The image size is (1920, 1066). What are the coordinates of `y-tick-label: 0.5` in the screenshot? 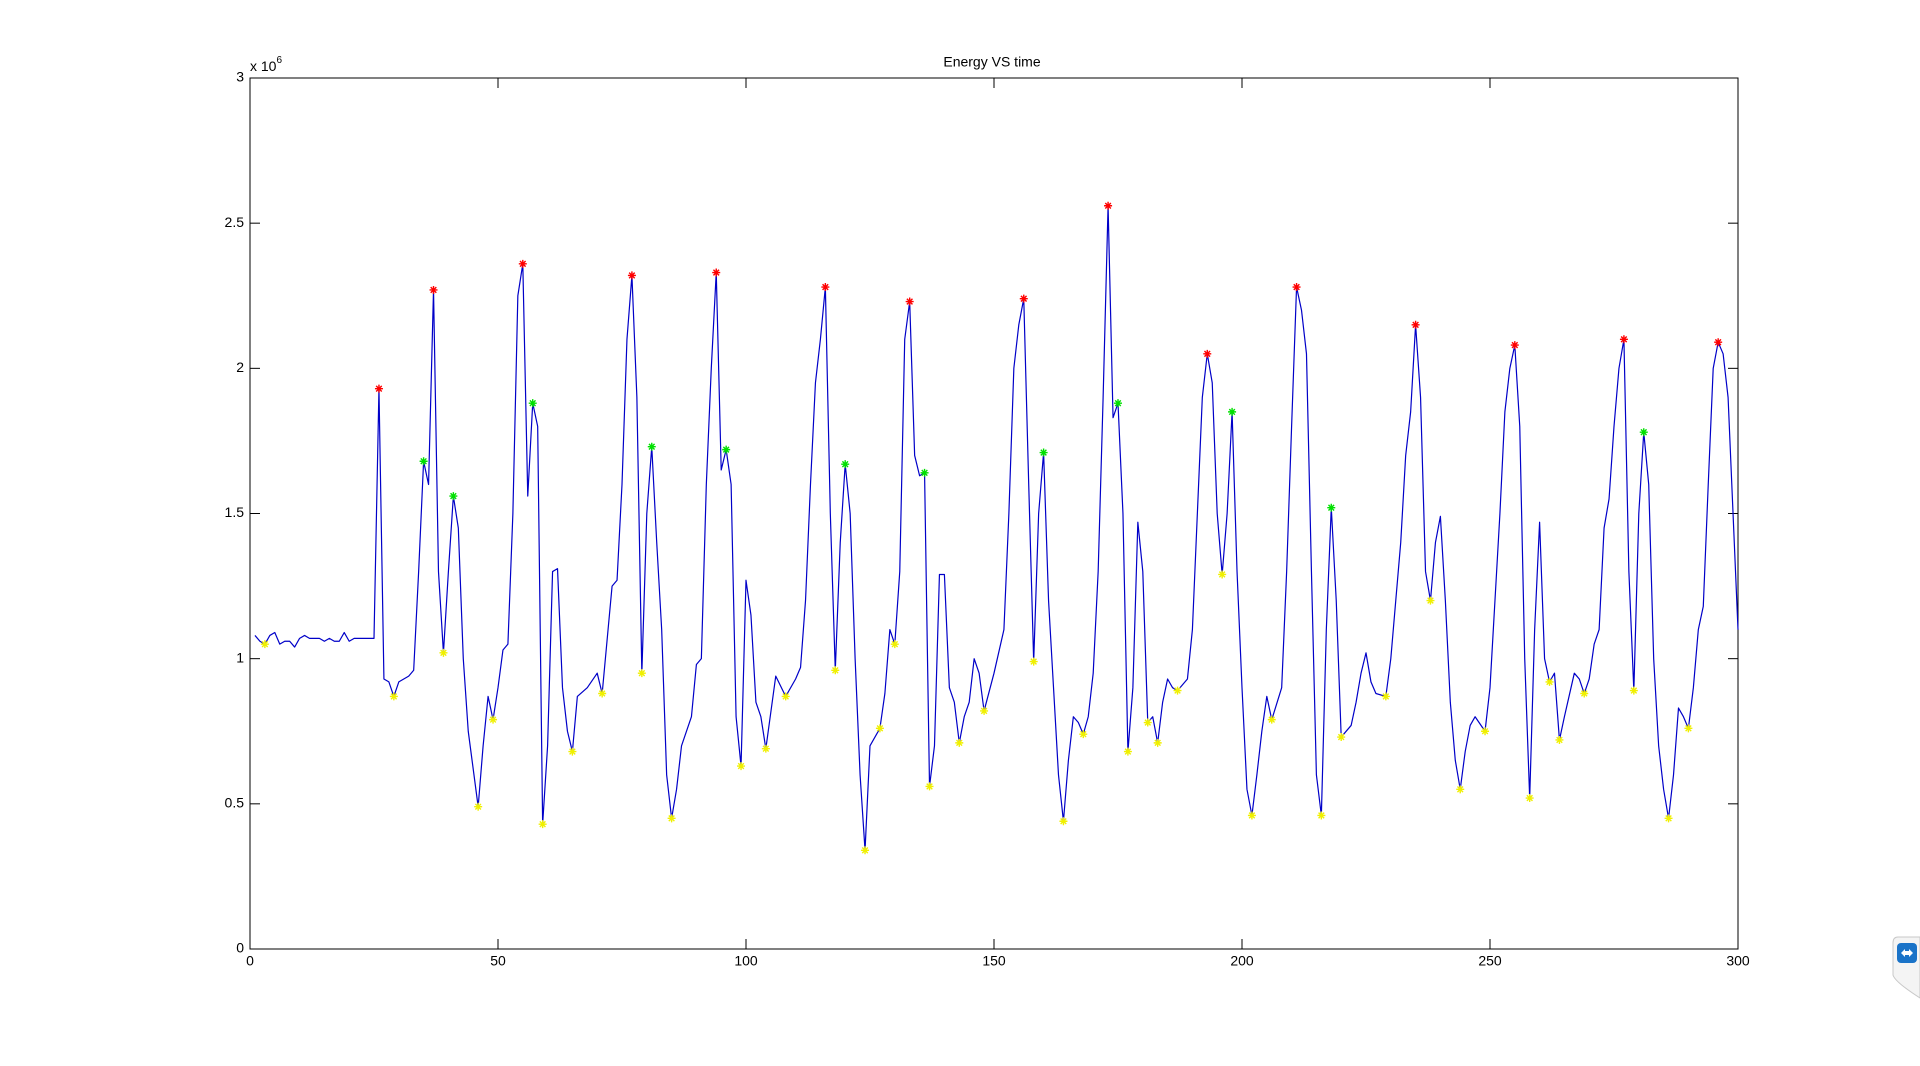 It's located at (235, 803).